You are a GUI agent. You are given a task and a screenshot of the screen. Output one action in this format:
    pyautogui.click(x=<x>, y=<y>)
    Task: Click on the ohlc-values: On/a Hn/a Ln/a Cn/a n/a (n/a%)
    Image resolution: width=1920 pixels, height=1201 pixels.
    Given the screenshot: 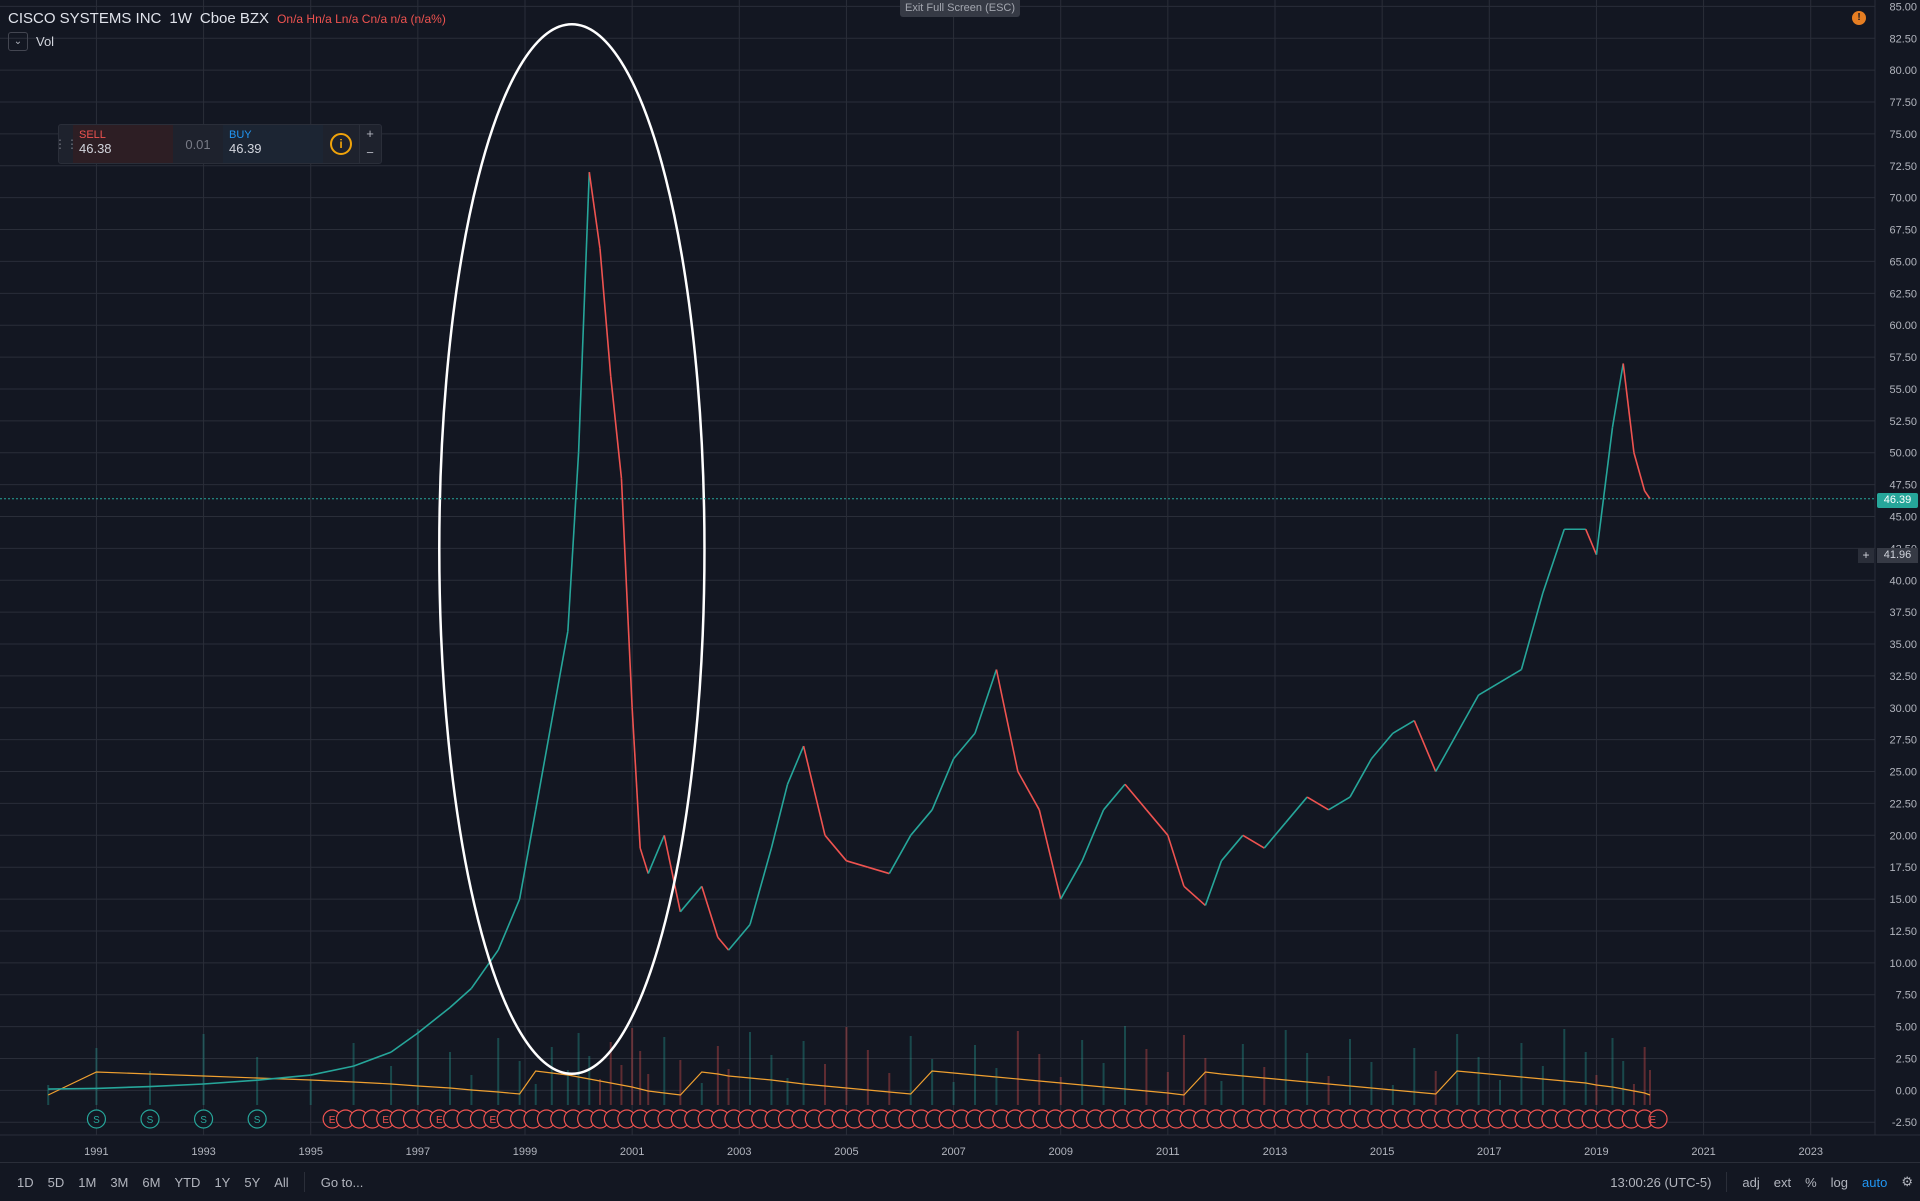 What is the action you would take?
    pyautogui.click(x=361, y=19)
    